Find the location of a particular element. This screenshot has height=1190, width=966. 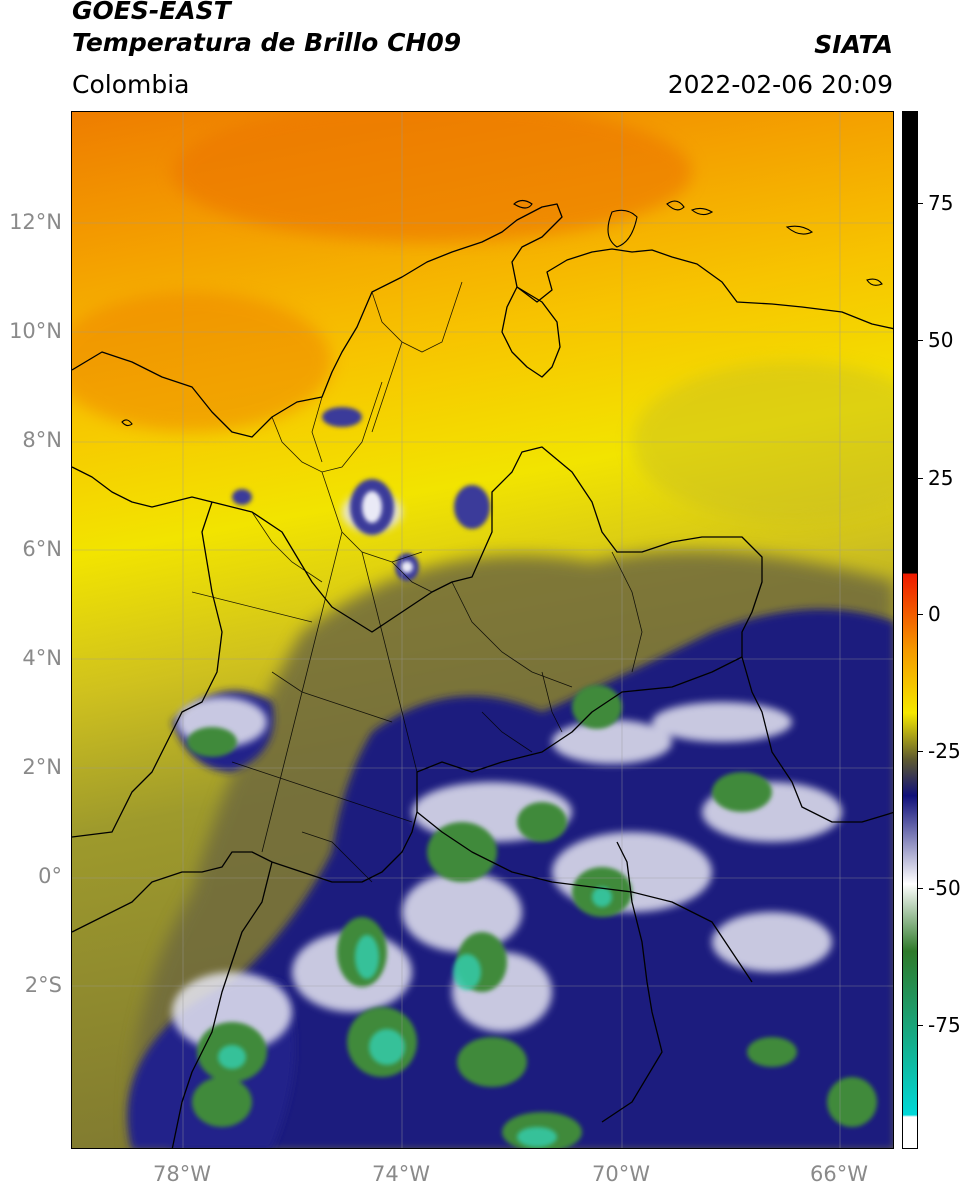

panama-coast is located at coordinates (142, 487).